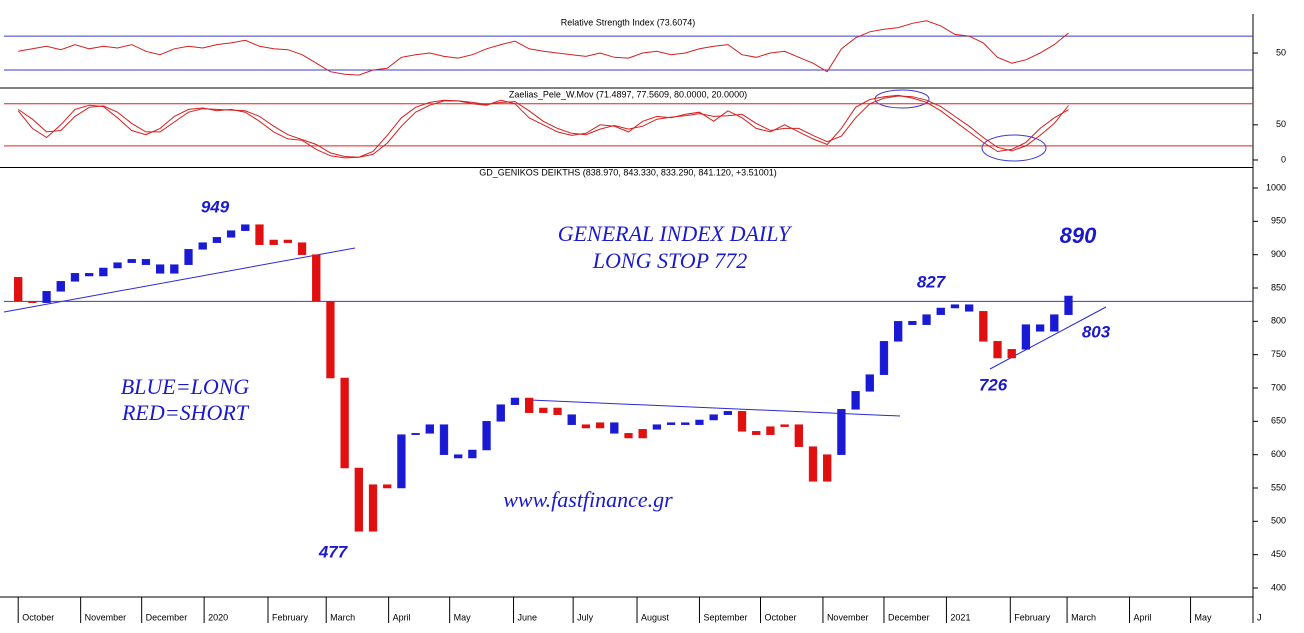 This screenshot has height=633, width=1304. Describe the element at coordinates (669, 260) in the screenshot. I see `annotation: LONG STOP 772` at that location.